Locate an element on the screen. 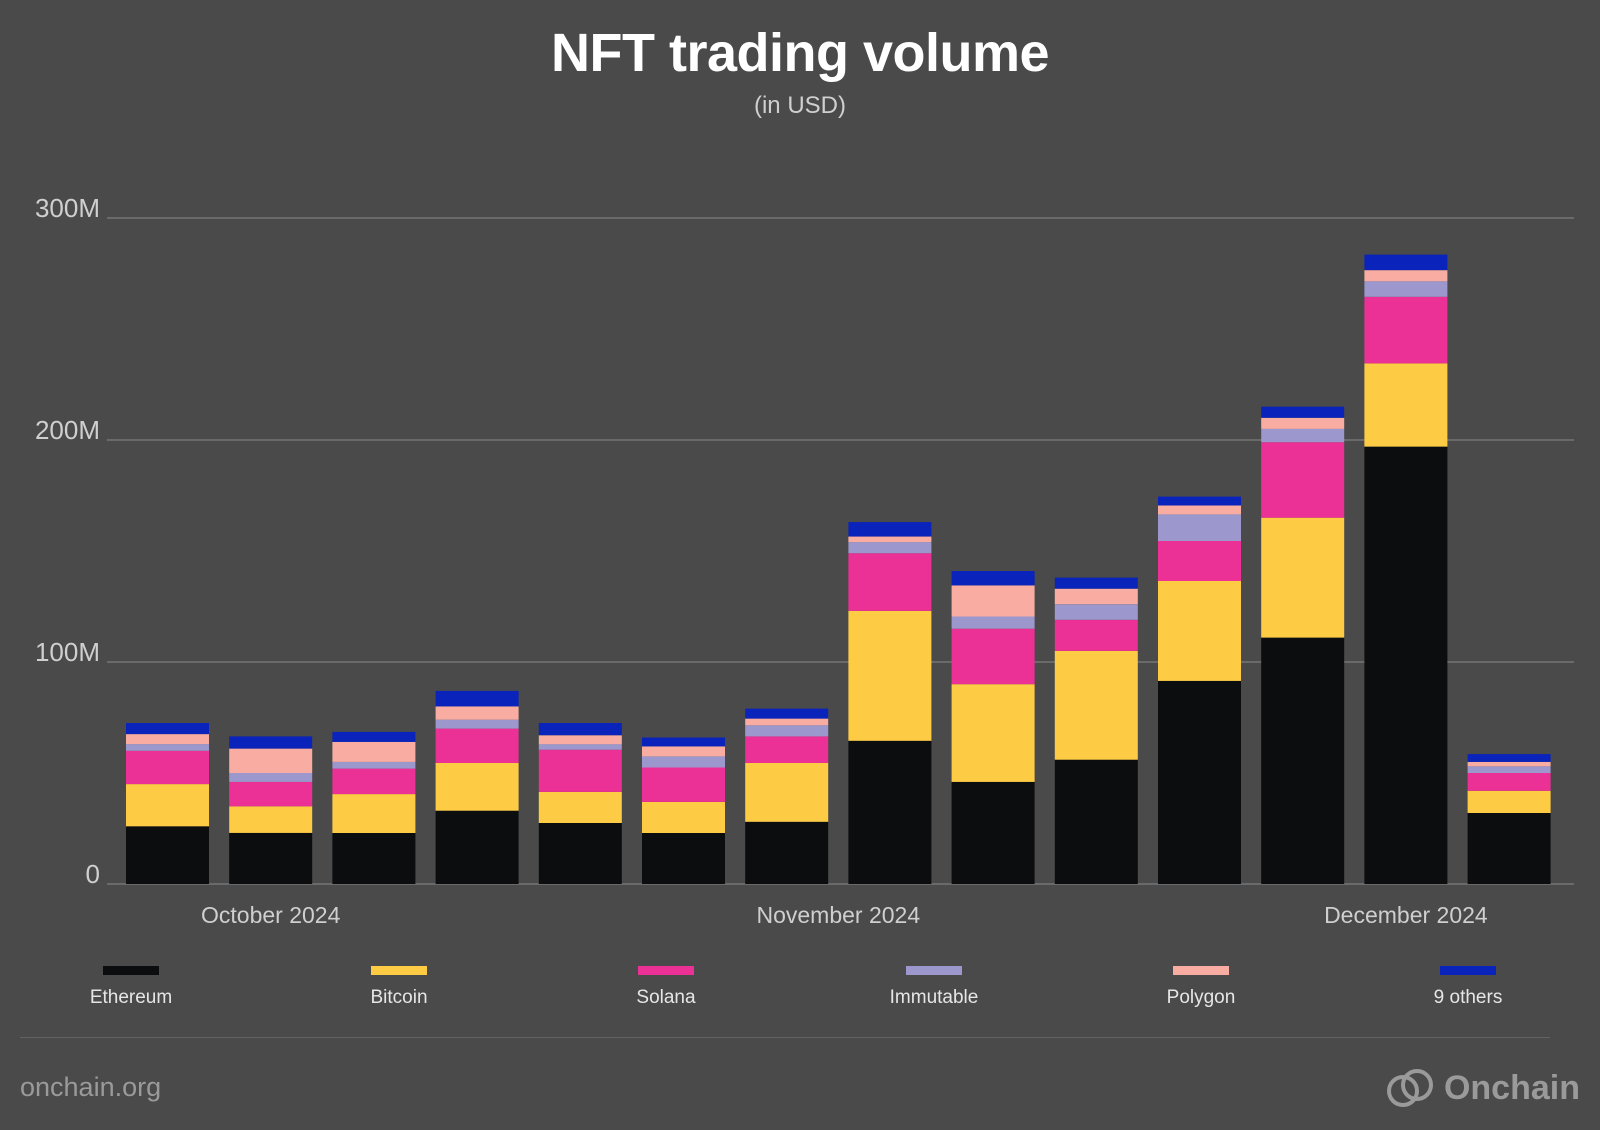  legend-label-immutable: Immutable is located at coordinates (934, 997).